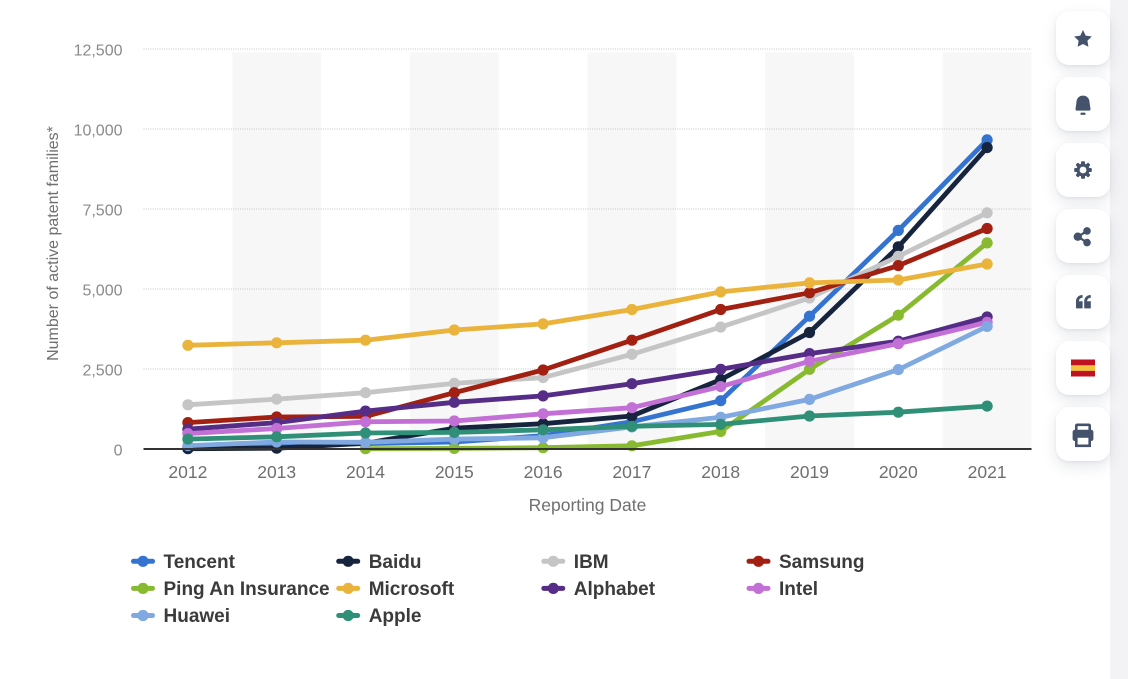 The height and width of the screenshot is (679, 1128). I want to click on svg-text: 2020, so click(898, 472).